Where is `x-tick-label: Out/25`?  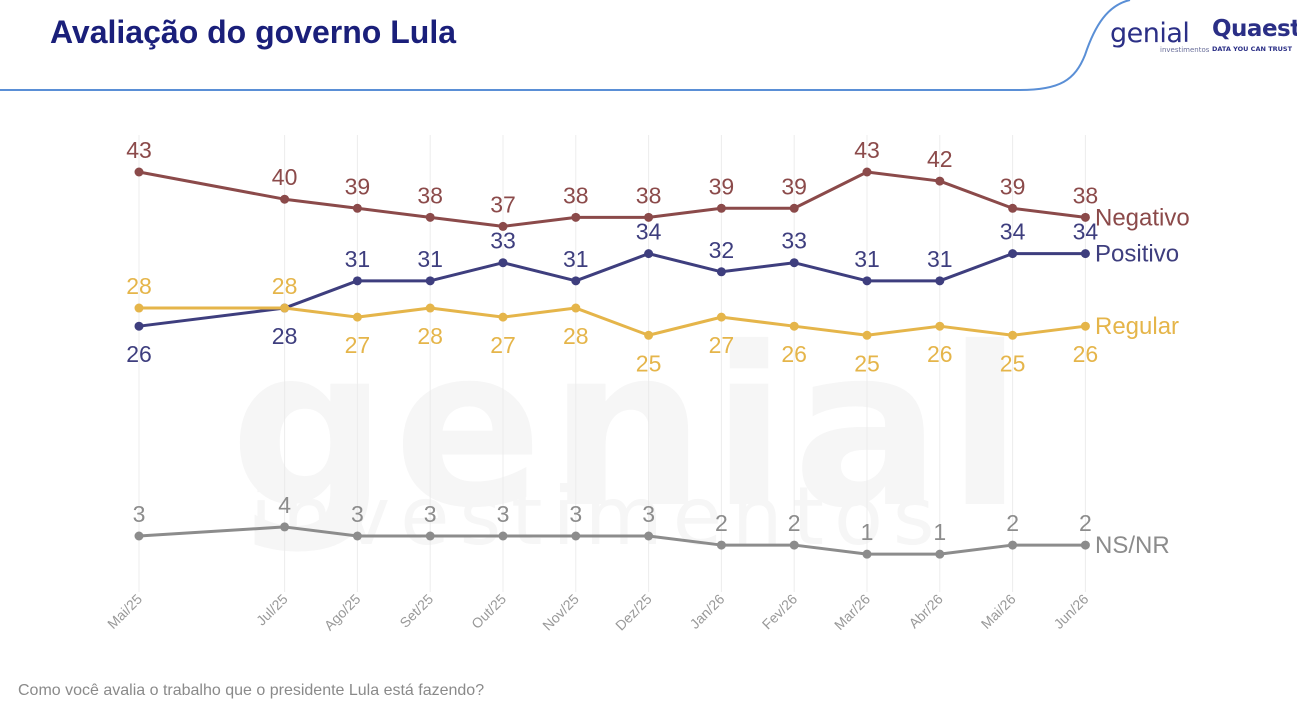
x-tick-label: Out/25 is located at coordinates (488, 611).